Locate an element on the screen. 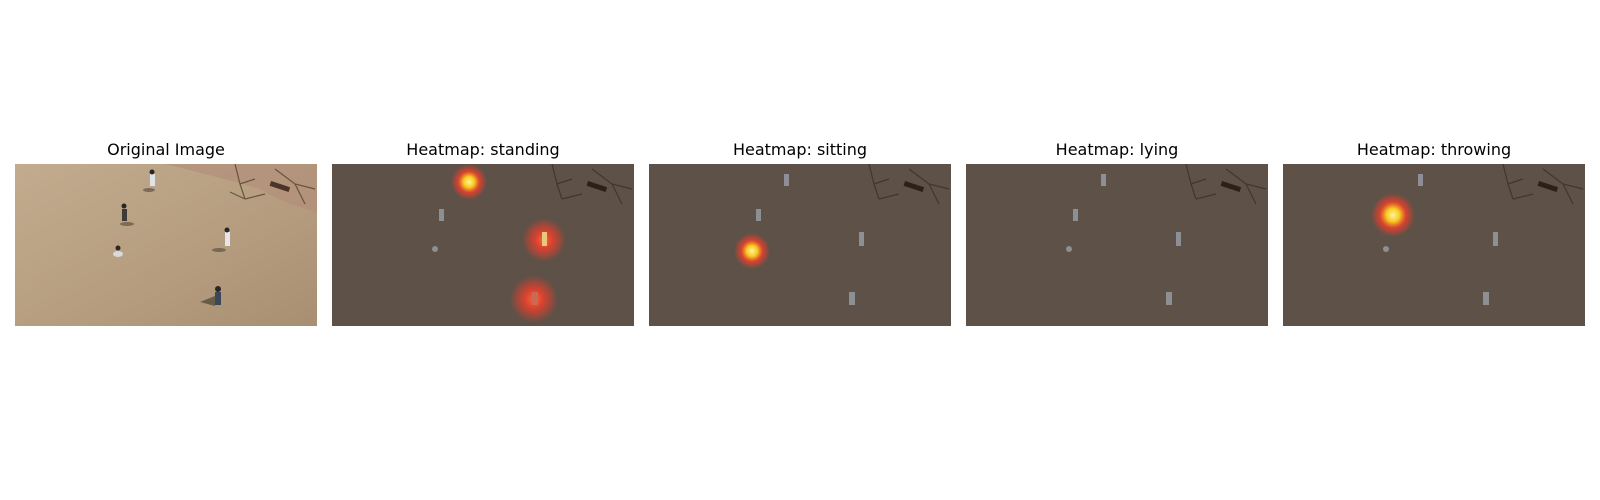 The width and height of the screenshot is (1600, 500). panel-heatmap-sitting: Heatmap: sitting is located at coordinates (800, 231).